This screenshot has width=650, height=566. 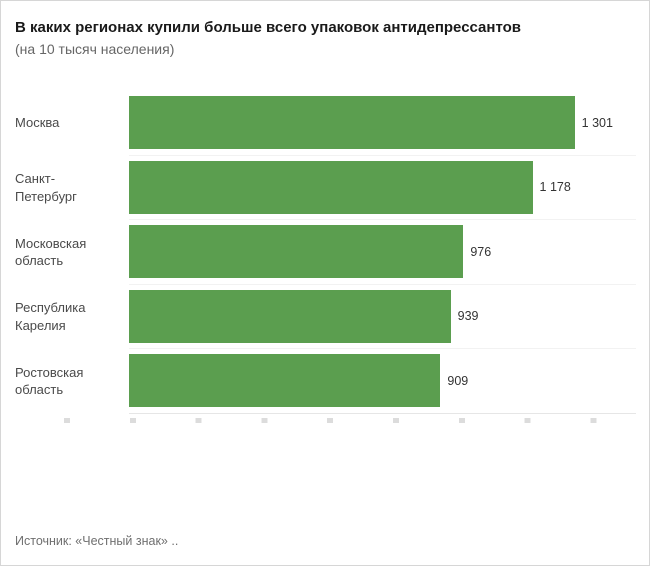 I want to click on plot-area: 939, so click(x=382, y=317).